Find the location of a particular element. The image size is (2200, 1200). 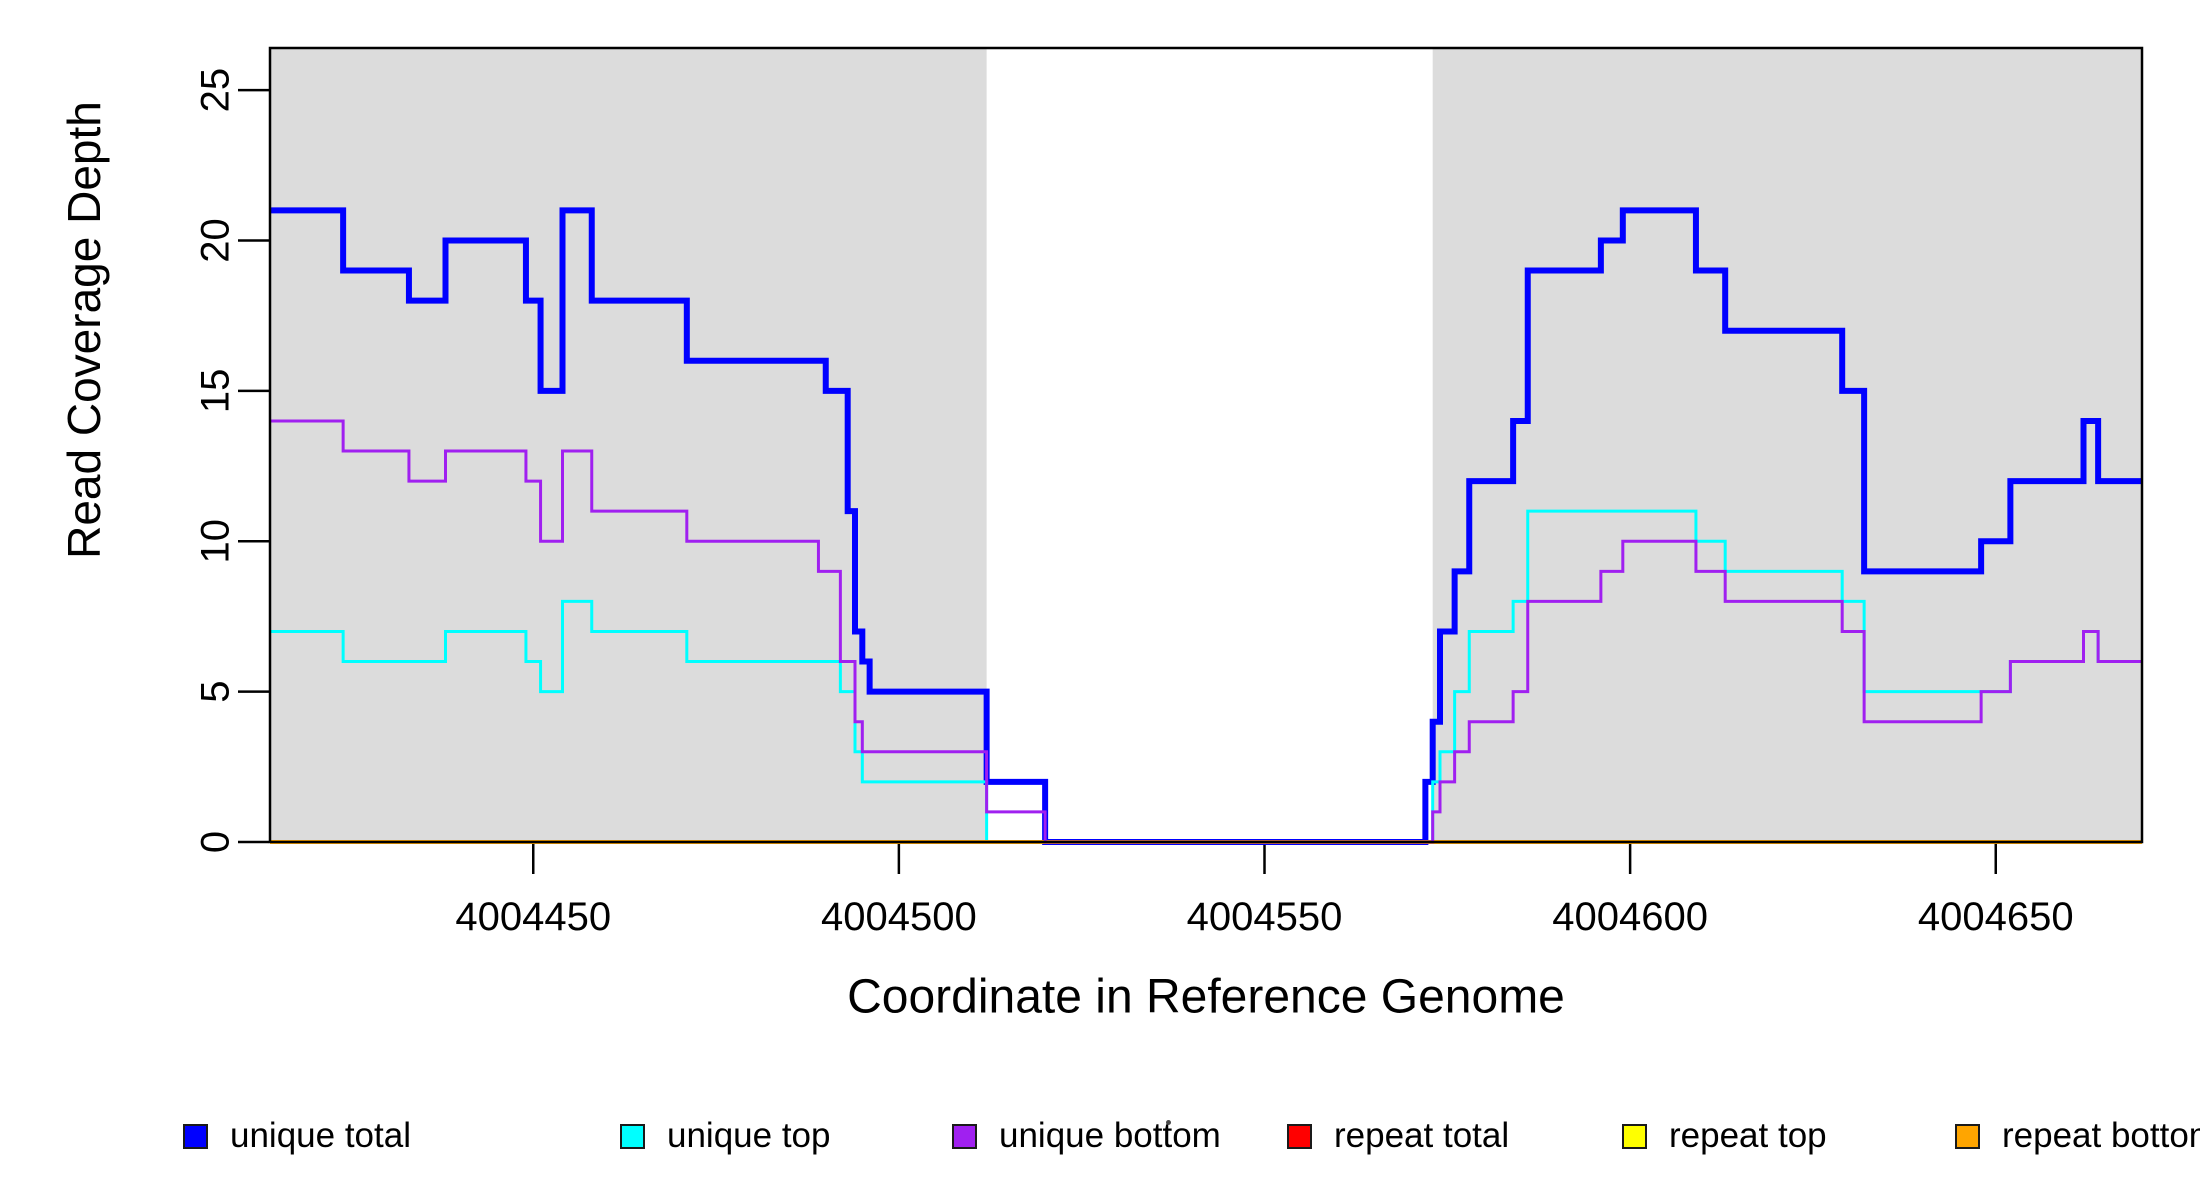

legend-item-repeat-top: repeat top is located at coordinates (1724, 1136).